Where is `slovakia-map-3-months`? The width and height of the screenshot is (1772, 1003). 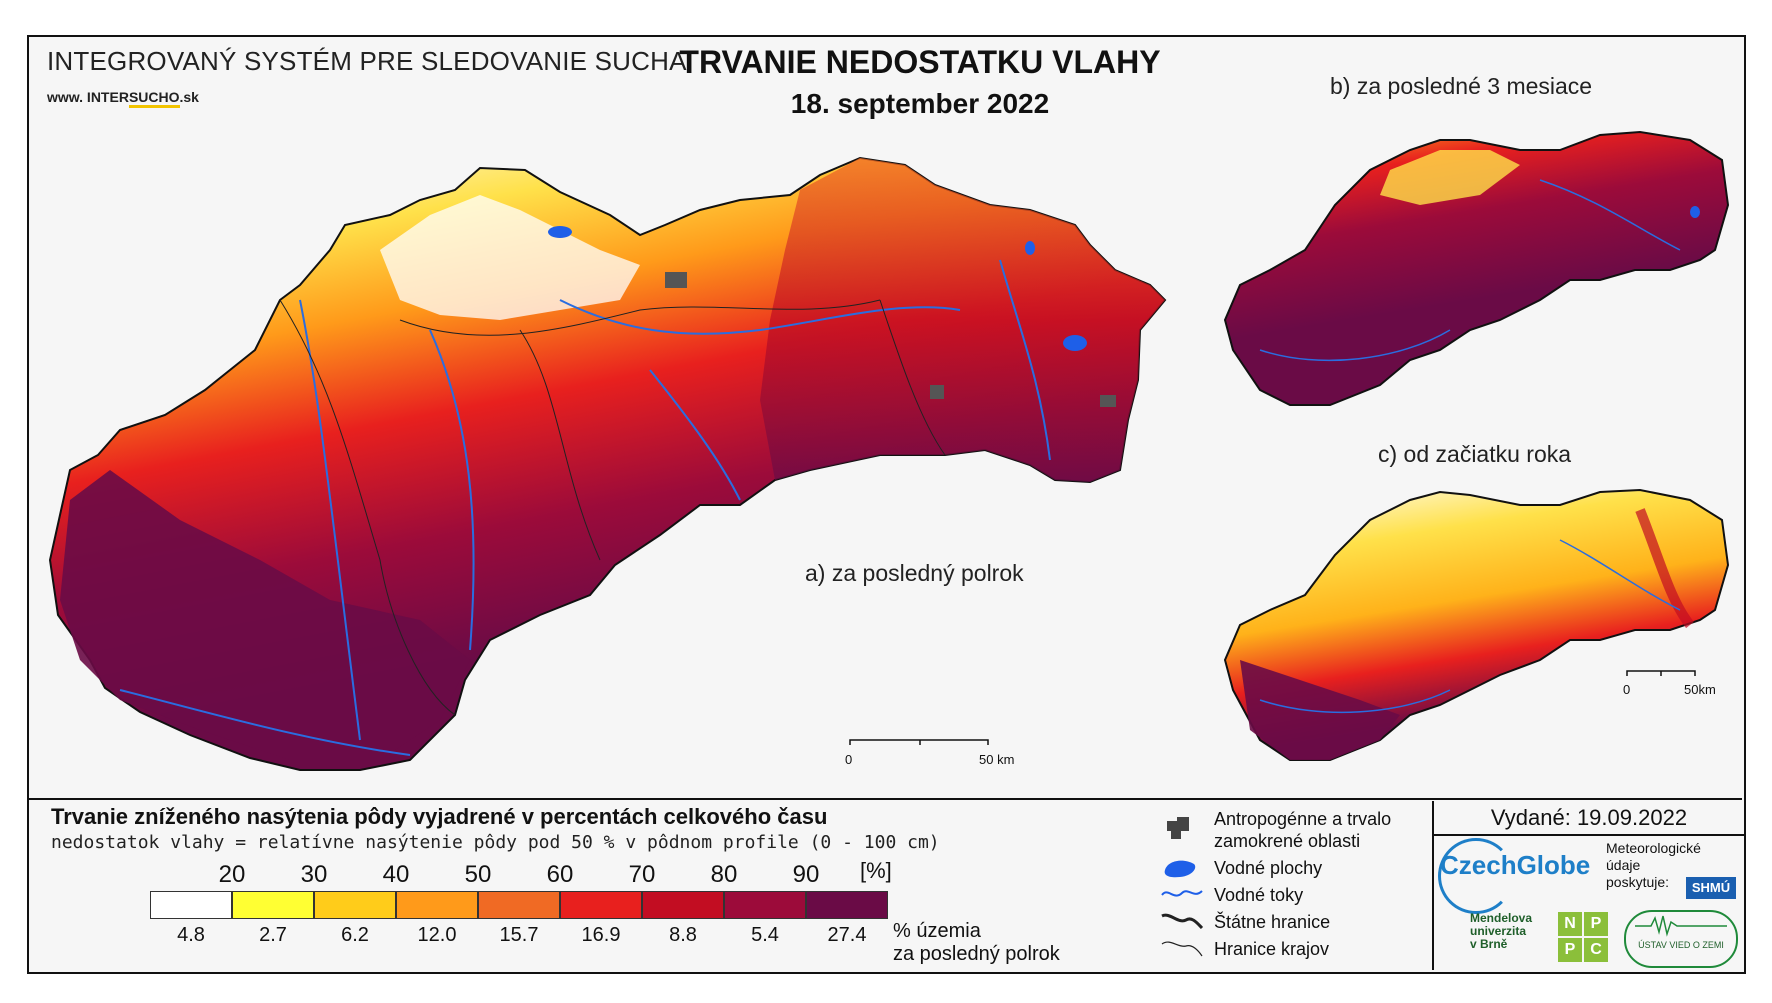 slovakia-map-3-months is located at coordinates (1476, 268).